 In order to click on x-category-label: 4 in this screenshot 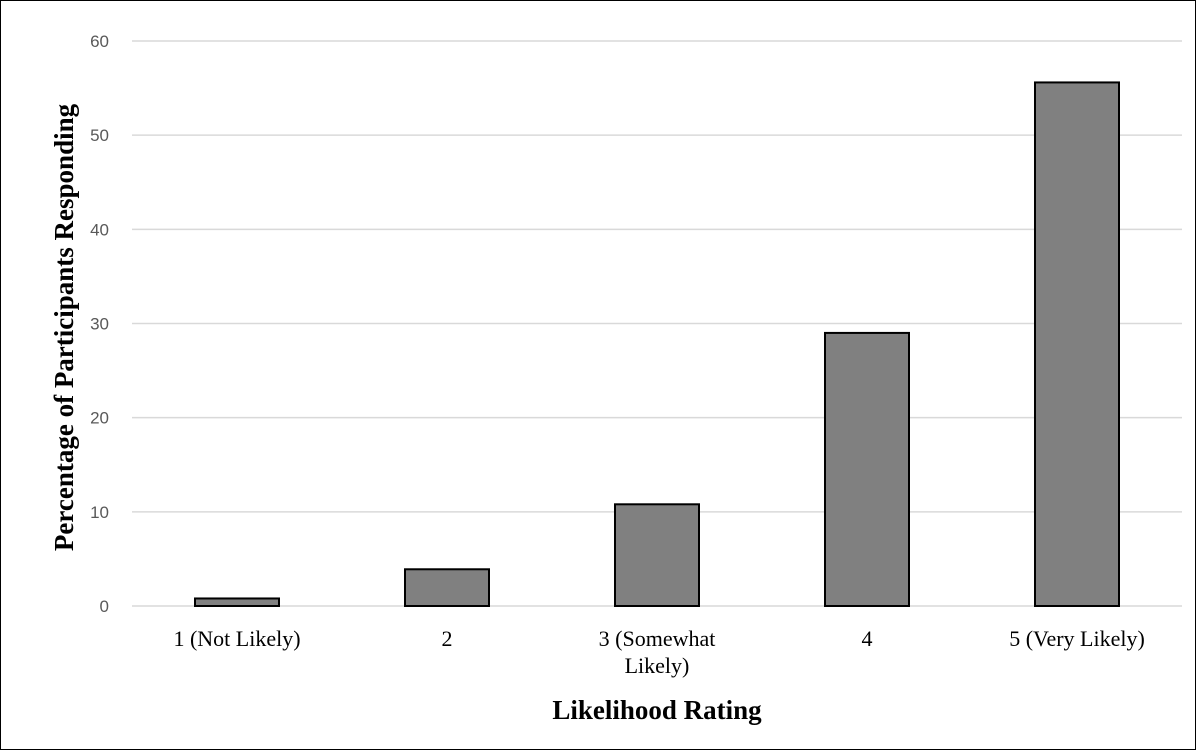, I will do `click(867, 638)`.